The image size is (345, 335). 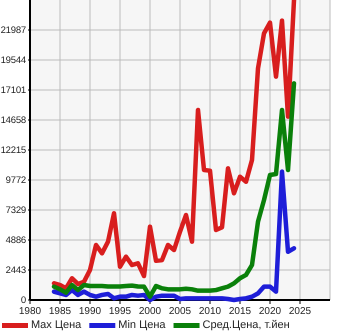 What do you see at coordinates (56, 325) in the screenshot?
I see `legend-label: Max Цена` at bounding box center [56, 325].